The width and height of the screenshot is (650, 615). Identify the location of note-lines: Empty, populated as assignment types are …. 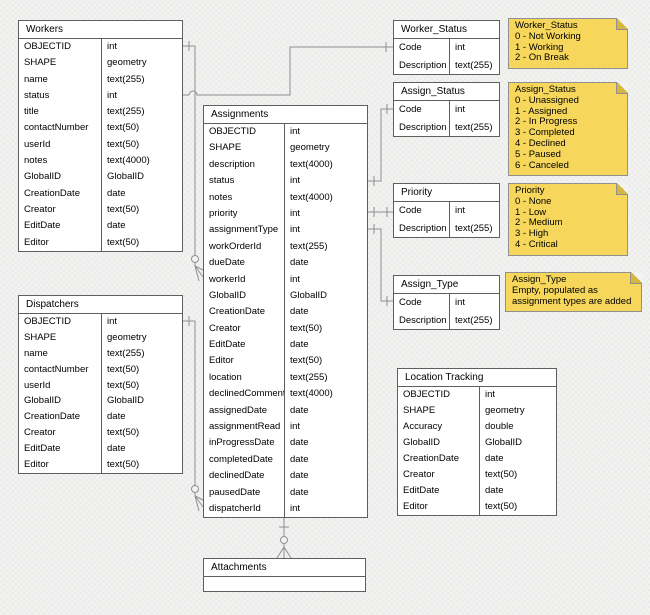
(573, 296).